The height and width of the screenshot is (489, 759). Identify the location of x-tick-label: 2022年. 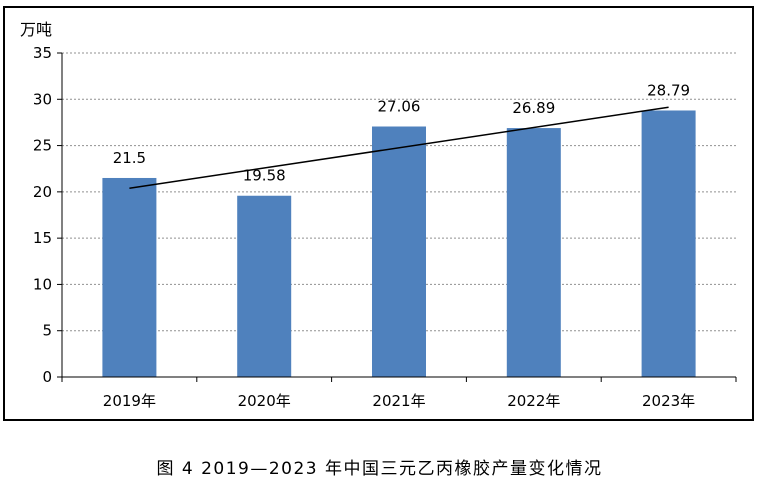
(533, 401).